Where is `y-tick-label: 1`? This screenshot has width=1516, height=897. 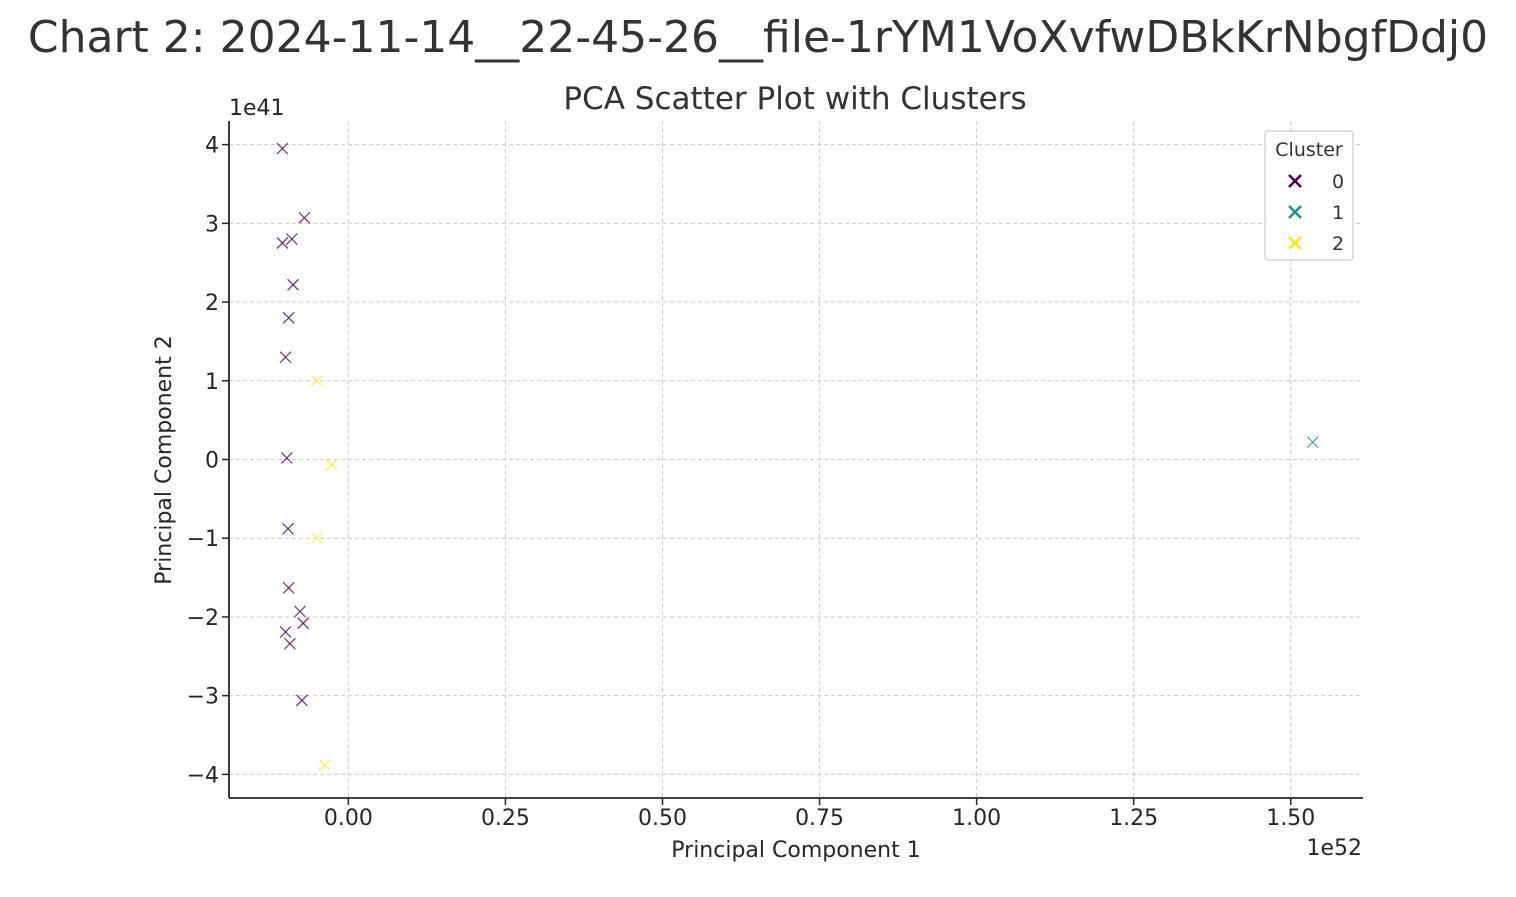 y-tick-label: 1 is located at coordinates (212, 382).